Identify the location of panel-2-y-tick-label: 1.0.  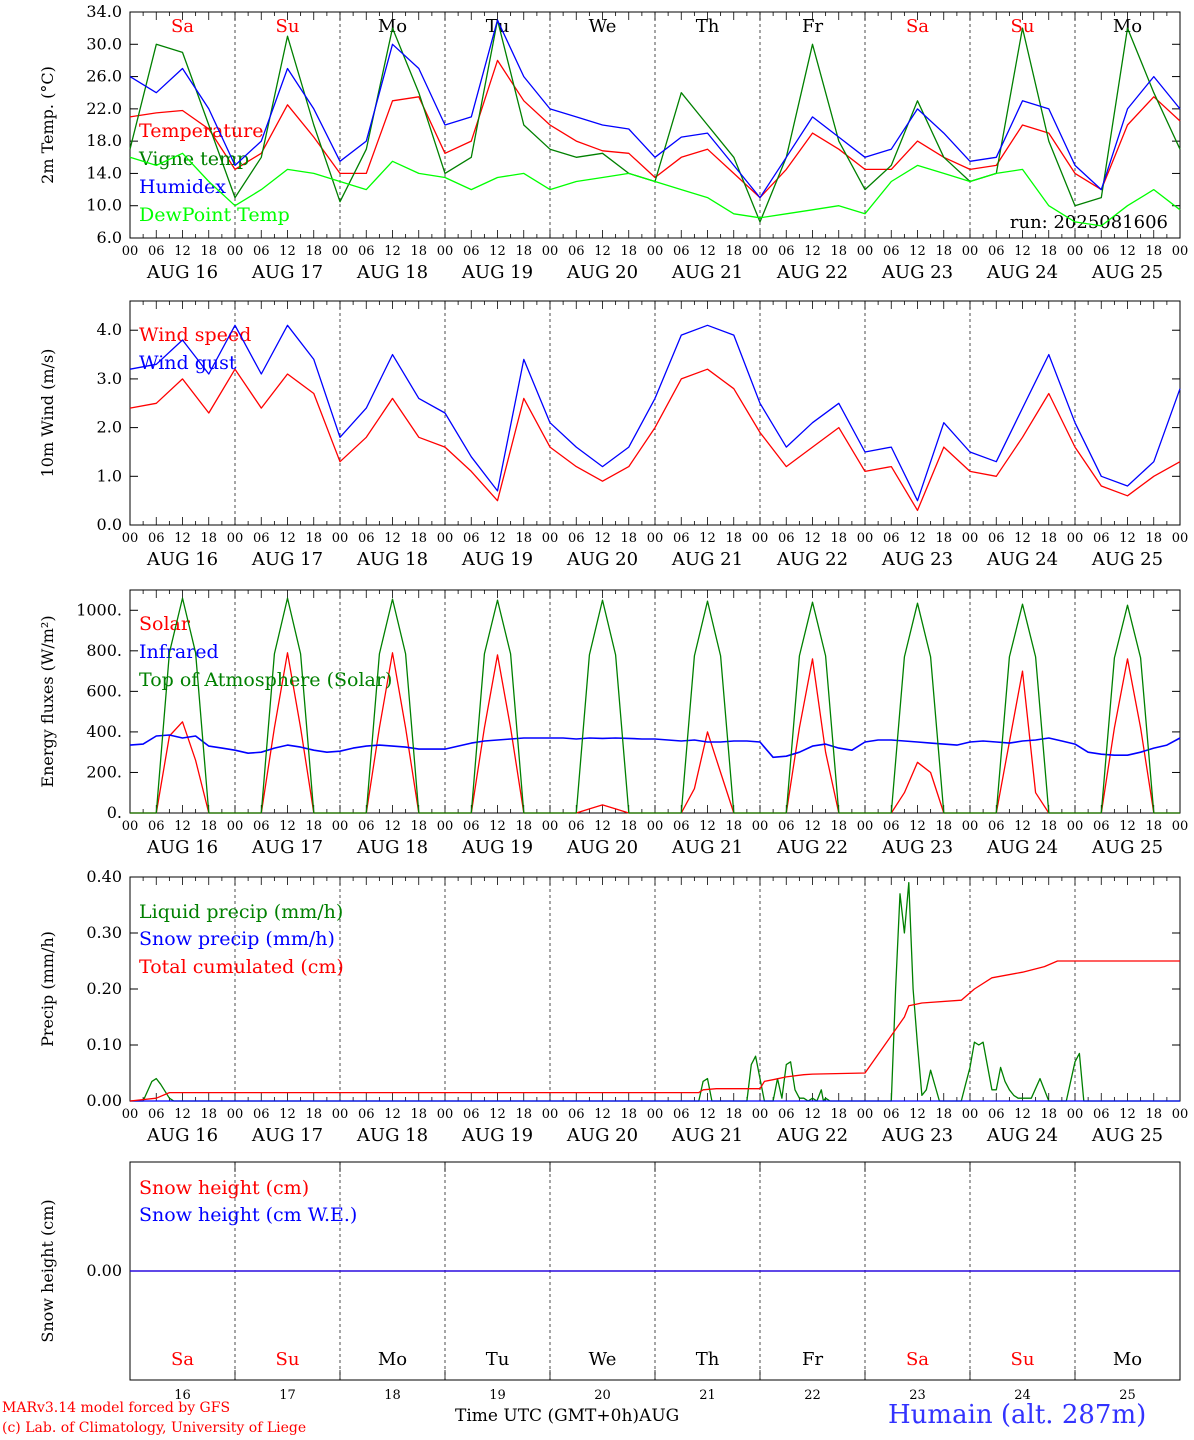
(109, 475).